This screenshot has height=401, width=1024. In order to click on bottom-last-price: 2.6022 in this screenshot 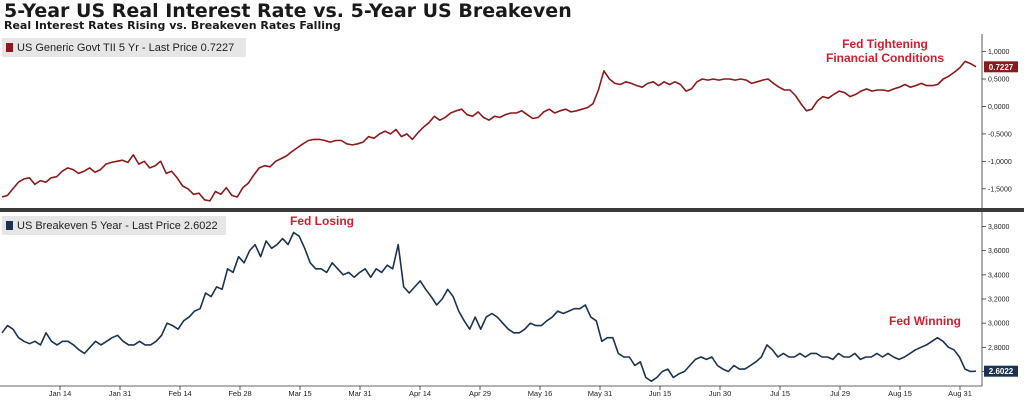, I will do `click(1001, 371)`.